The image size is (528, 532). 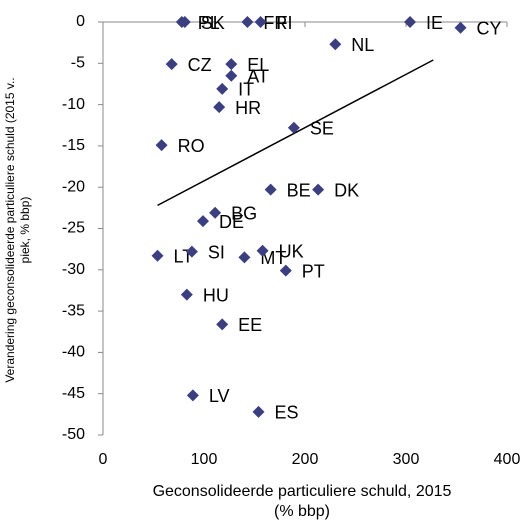 I want to click on y-tick-label: -10, so click(x=73, y=104).